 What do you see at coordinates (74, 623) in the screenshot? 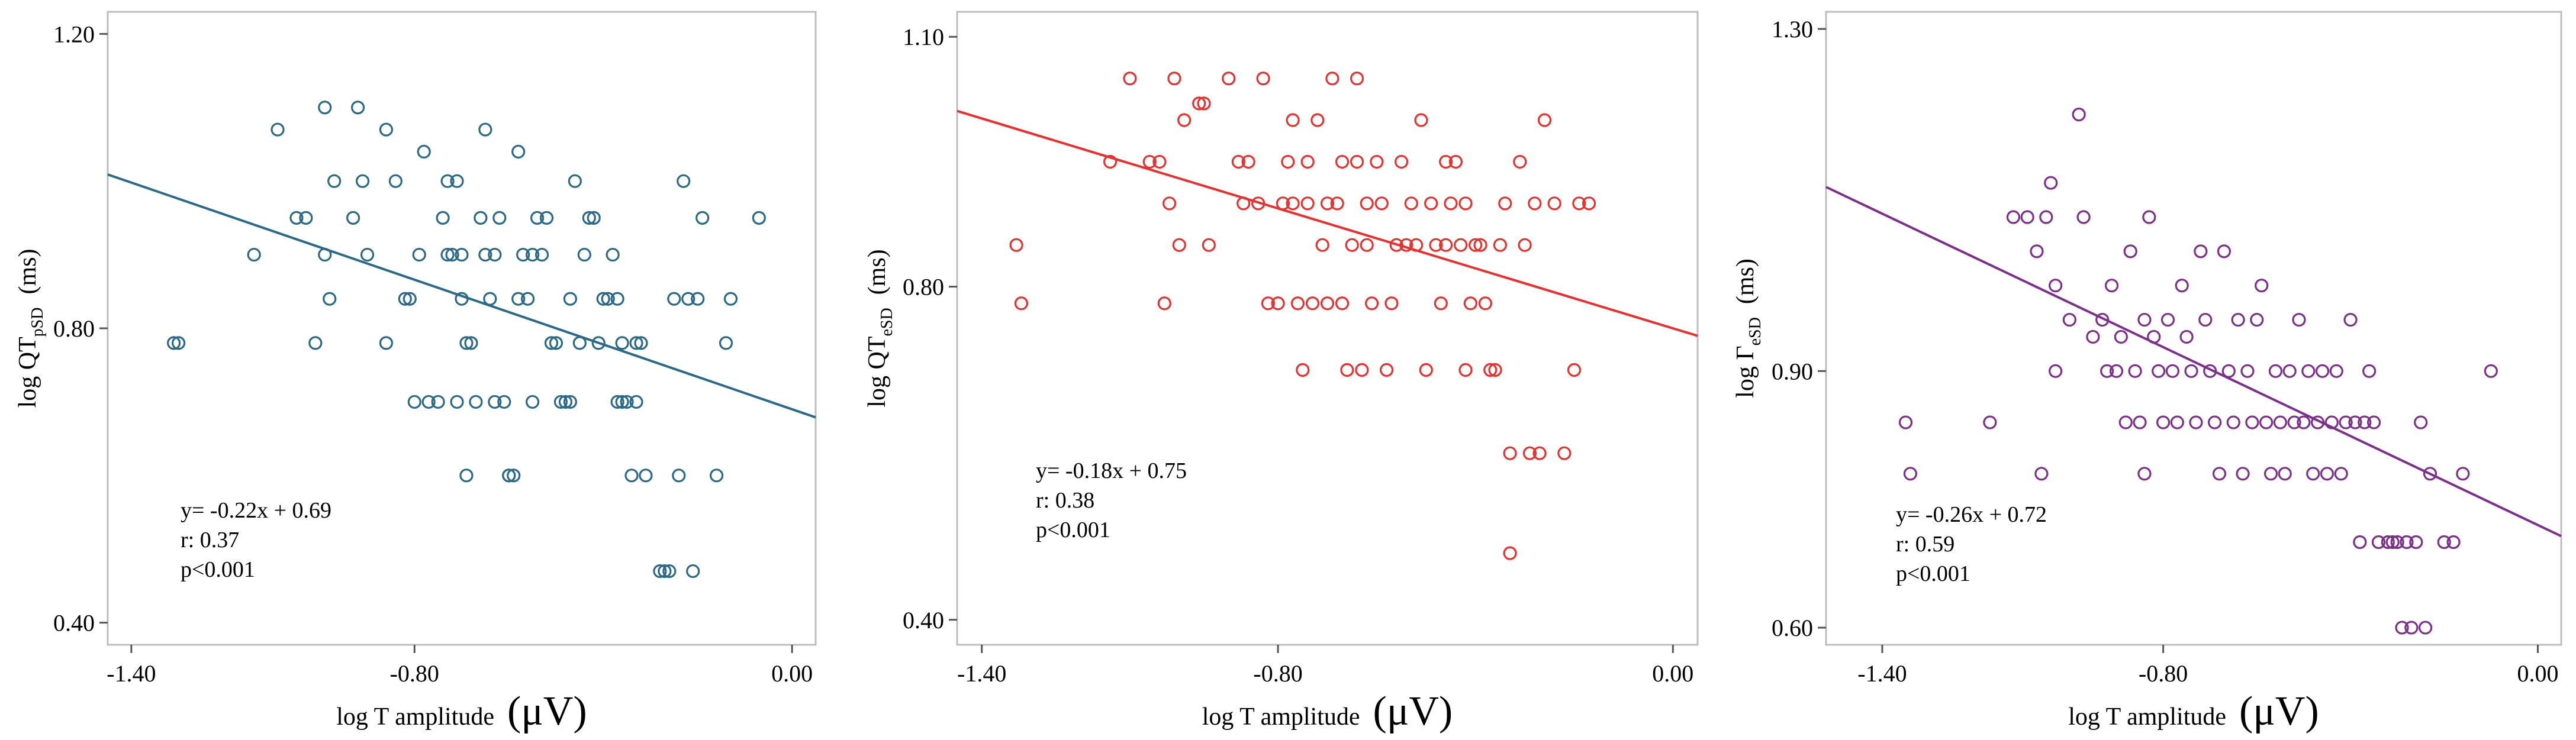
I see `y-tick-label: 0.40` at bounding box center [74, 623].